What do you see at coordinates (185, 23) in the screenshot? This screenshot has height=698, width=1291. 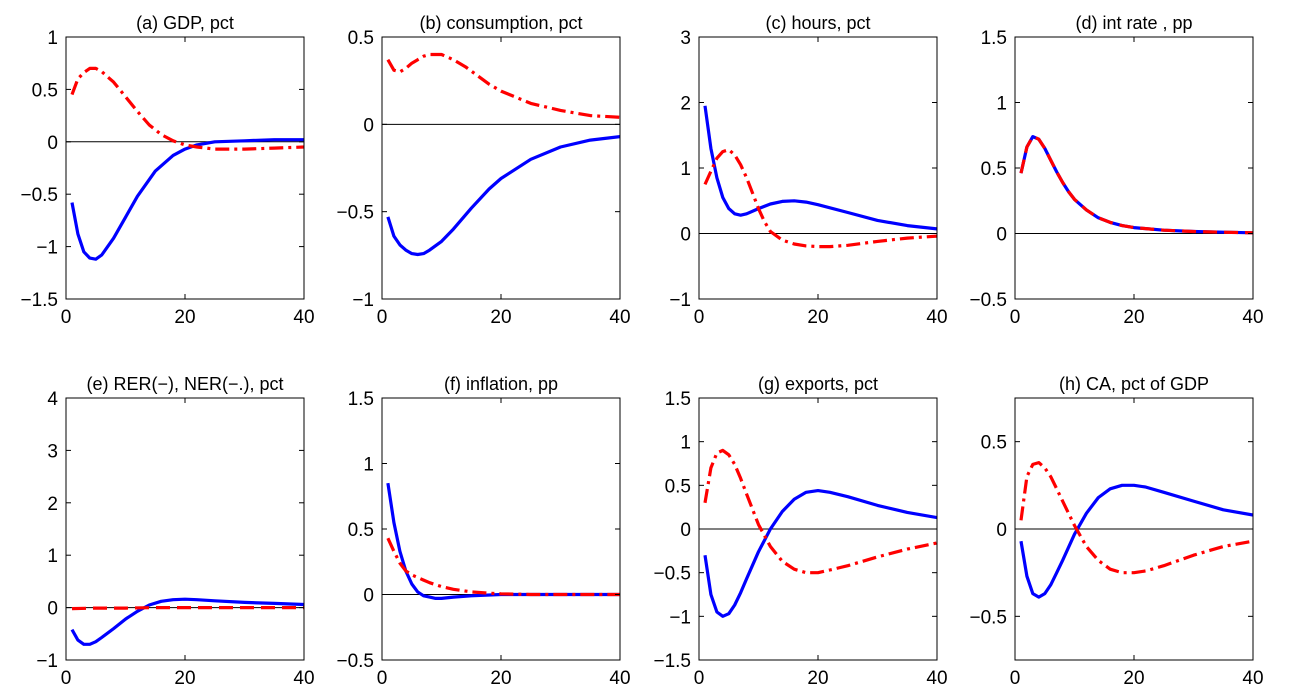 I see `panel-title: (a) GDP, pct` at bounding box center [185, 23].